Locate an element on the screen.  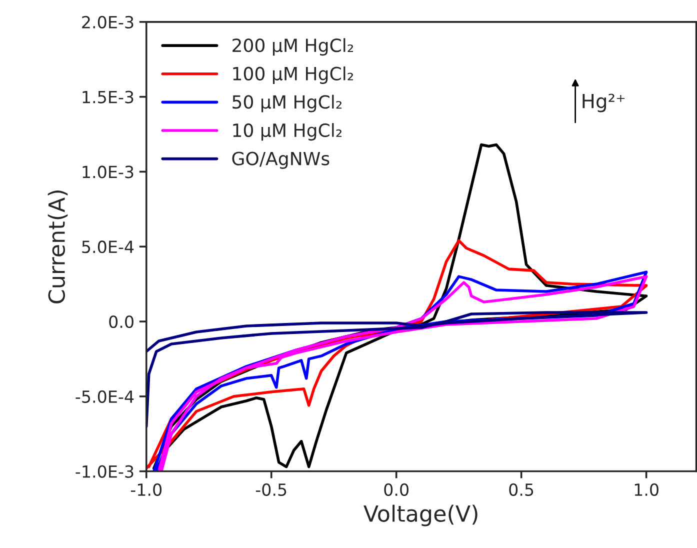
x-tick-label: 1.0 is located at coordinates (646, 489).